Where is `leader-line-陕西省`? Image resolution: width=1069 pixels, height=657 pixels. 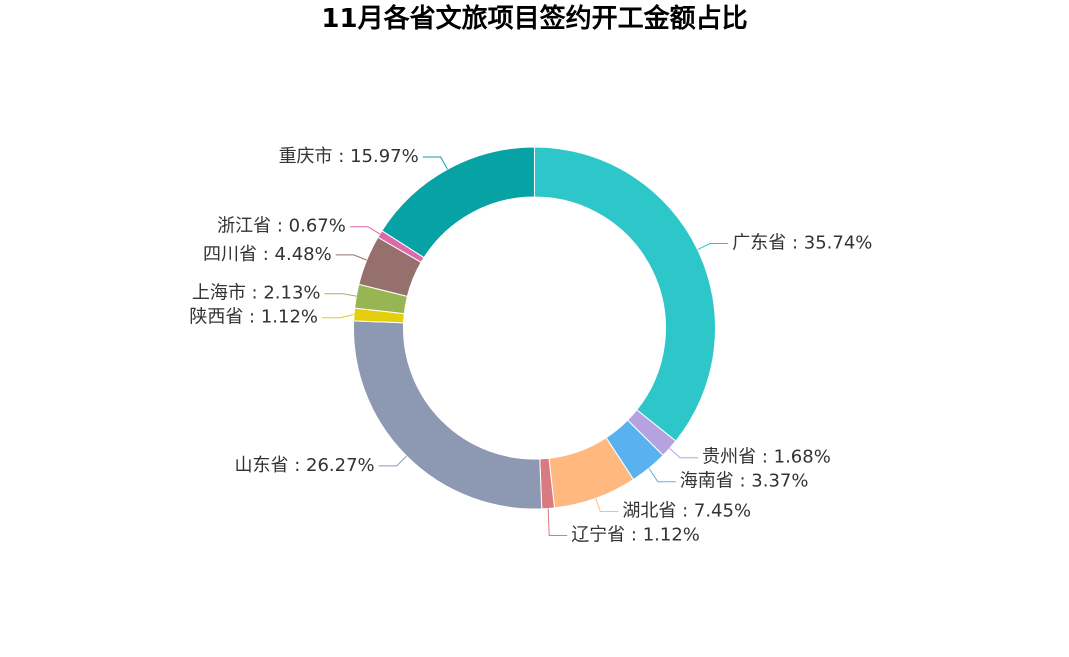
leader-line-陕西省 is located at coordinates (338, 316).